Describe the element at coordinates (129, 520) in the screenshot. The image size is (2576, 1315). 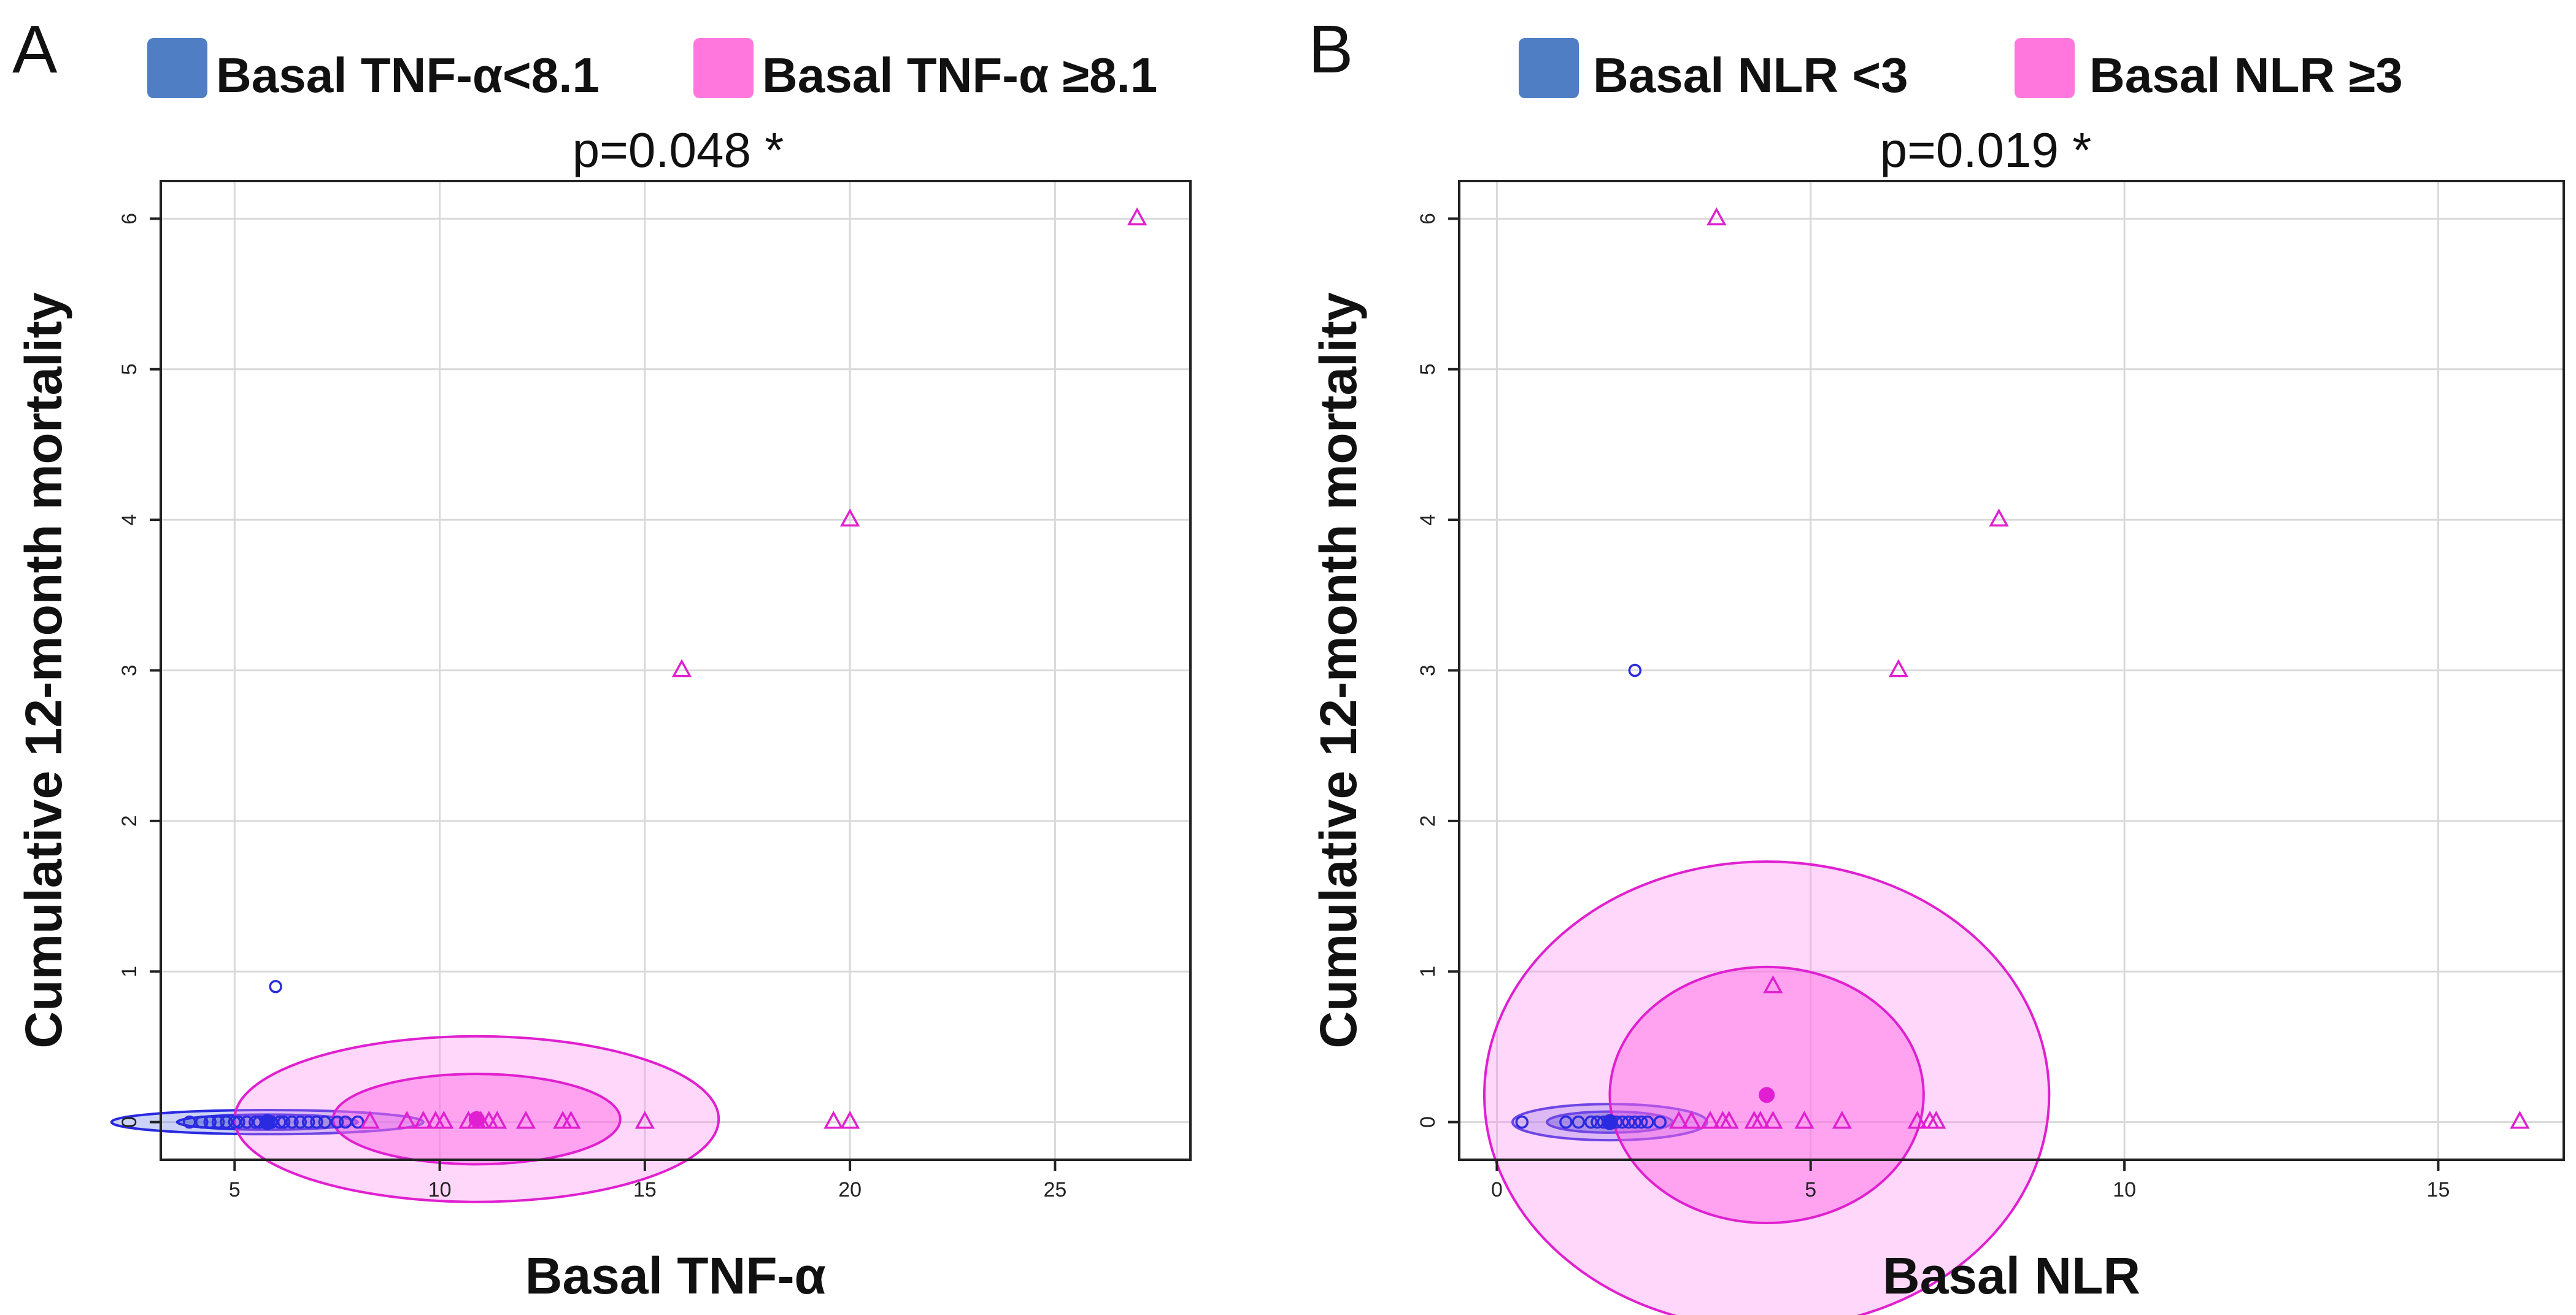
I see `plot-a-y-tick-label-4: 4` at that location.